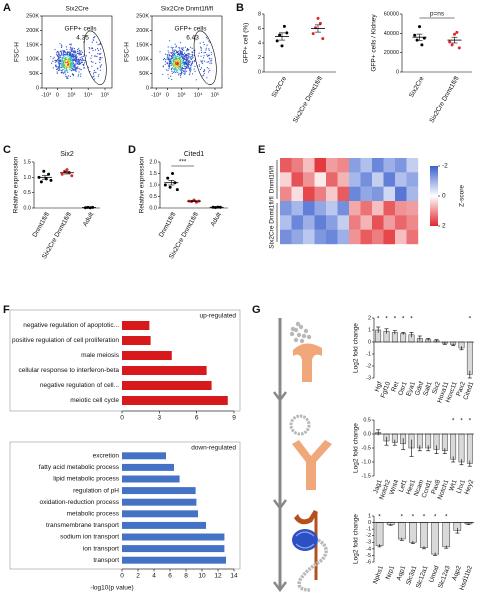 This screenshot has width=484, height=596. Describe the element at coordinates (94, 400) in the screenshot. I see `category-label: meiotic cell cycle` at that location.